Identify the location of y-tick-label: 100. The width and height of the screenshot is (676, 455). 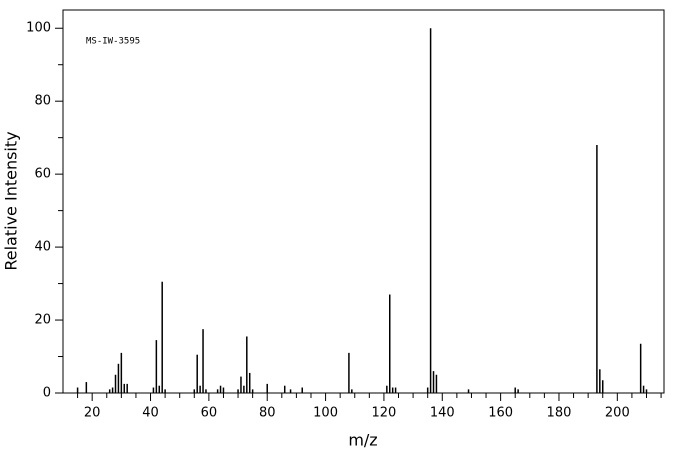
(38, 28).